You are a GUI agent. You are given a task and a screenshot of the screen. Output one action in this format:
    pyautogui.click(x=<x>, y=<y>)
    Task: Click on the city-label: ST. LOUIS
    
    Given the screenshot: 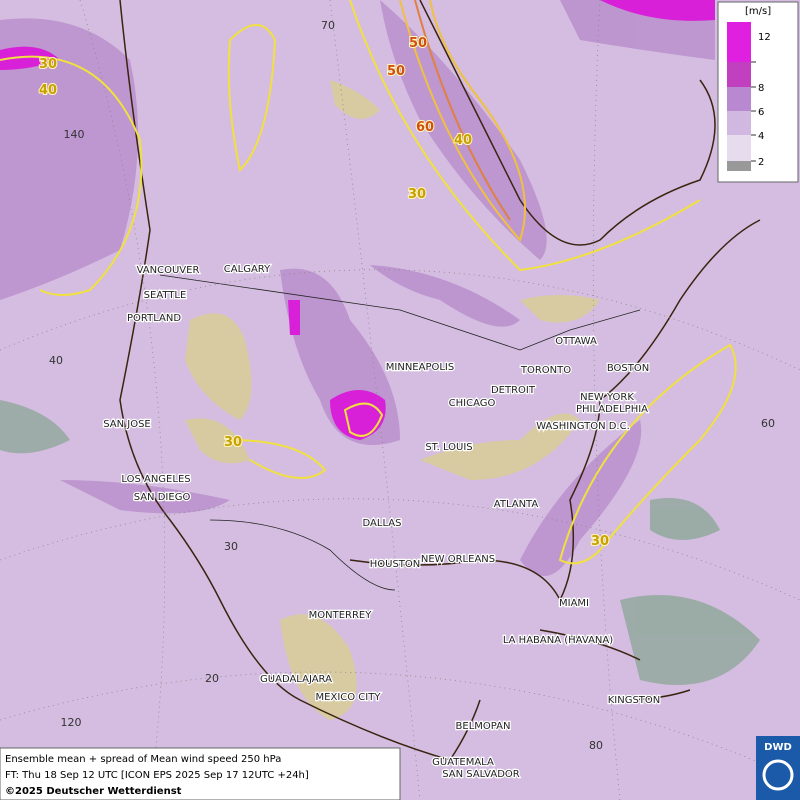 What is the action you would take?
    pyautogui.click(x=448, y=447)
    